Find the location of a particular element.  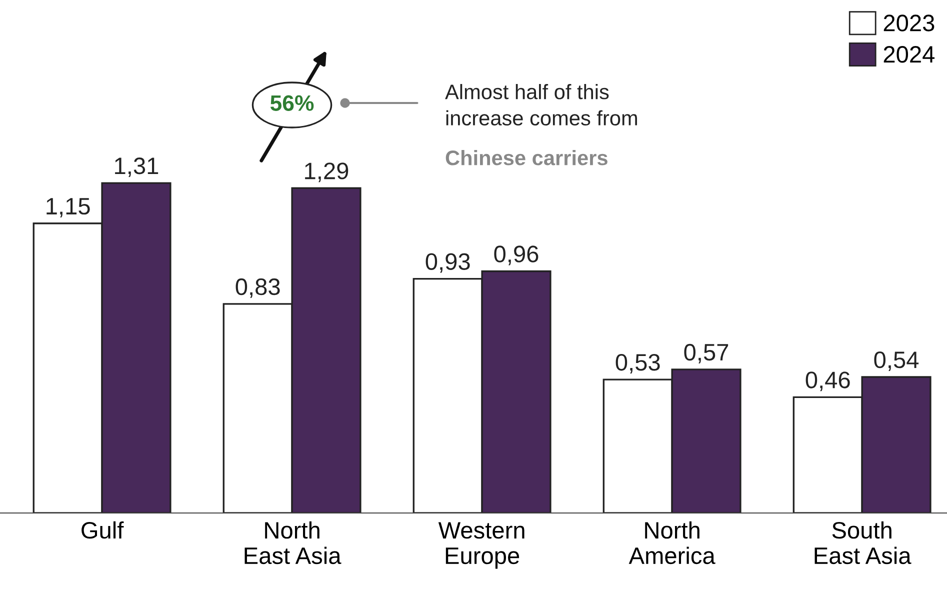

x-tick-label: Western Europe is located at coordinates (481, 545).